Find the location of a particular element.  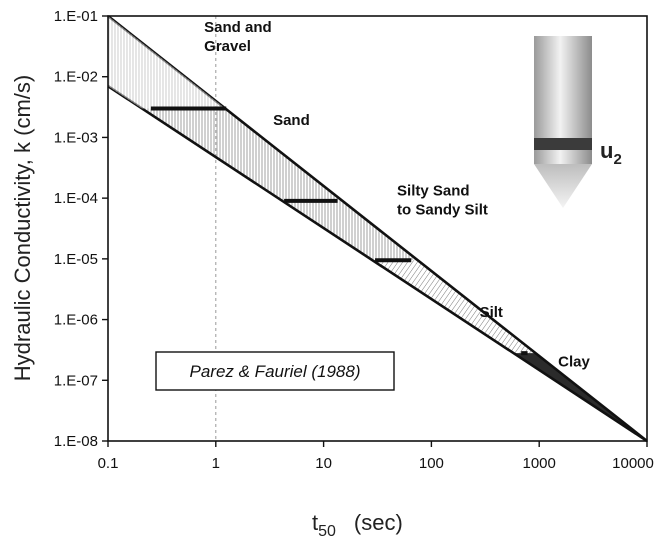

y-tick-label: 1.E-04 is located at coordinates (76, 198).